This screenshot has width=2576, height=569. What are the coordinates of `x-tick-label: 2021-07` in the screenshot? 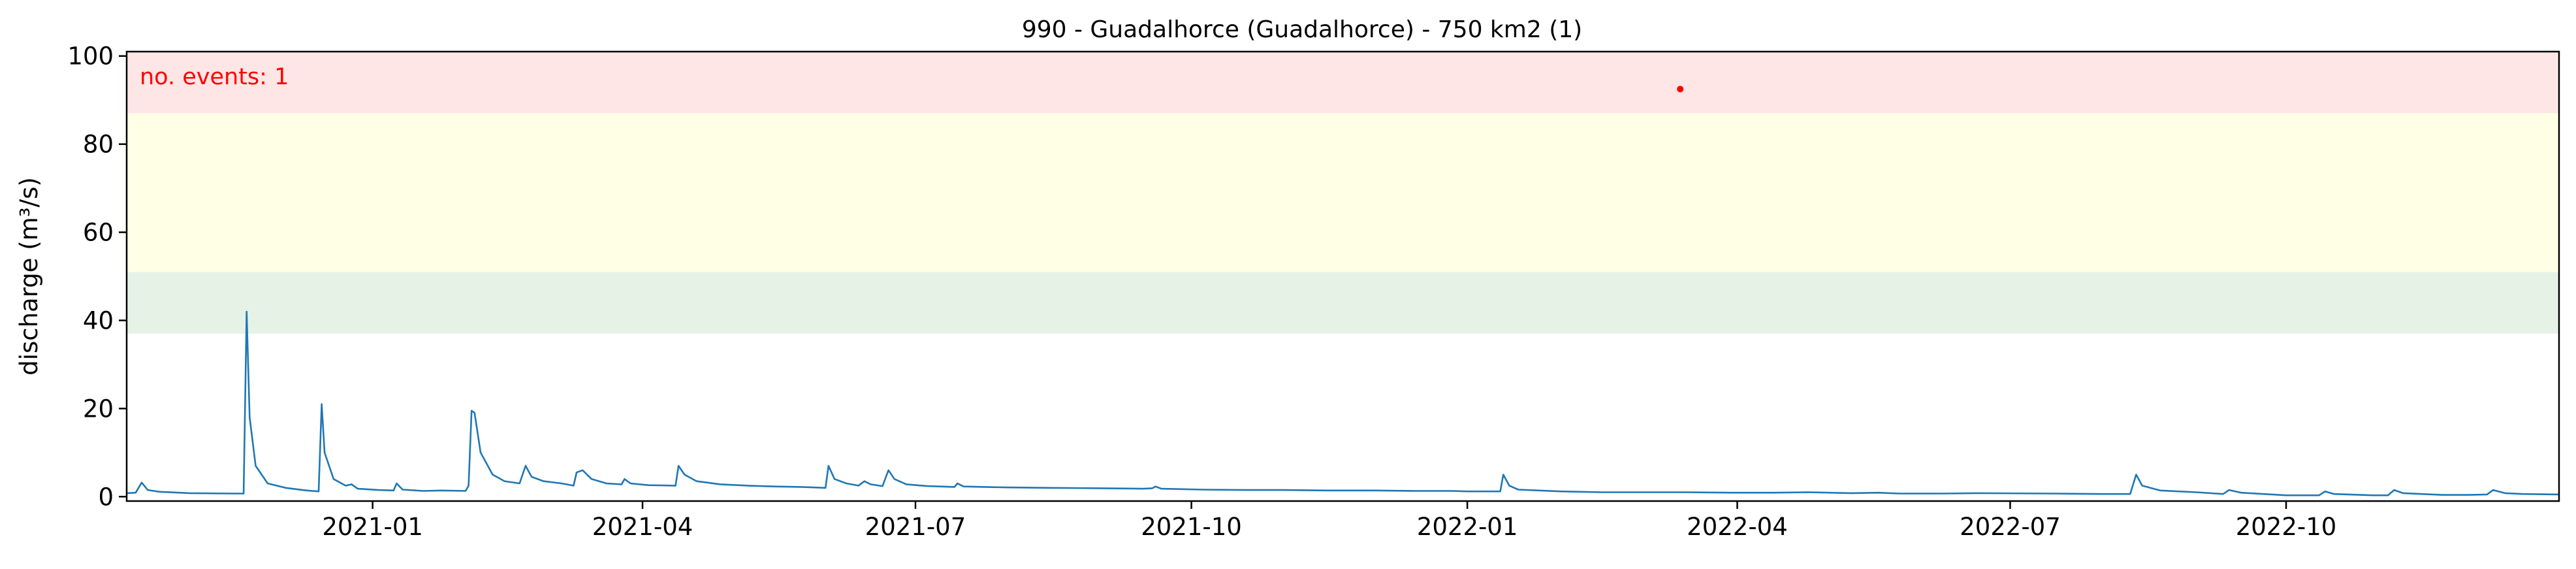 It's located at (916, 527).